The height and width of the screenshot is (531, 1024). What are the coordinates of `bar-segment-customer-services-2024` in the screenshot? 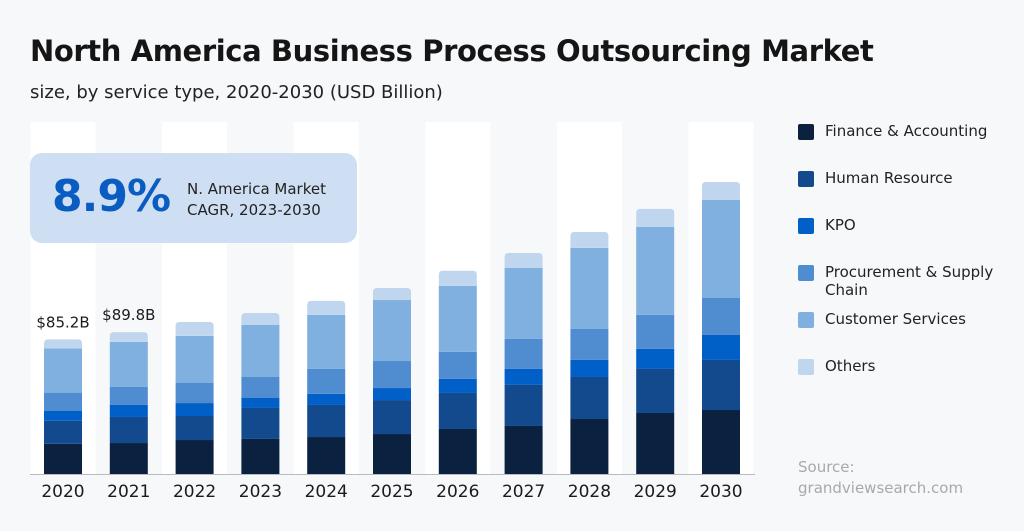 It's located at (326, 341).